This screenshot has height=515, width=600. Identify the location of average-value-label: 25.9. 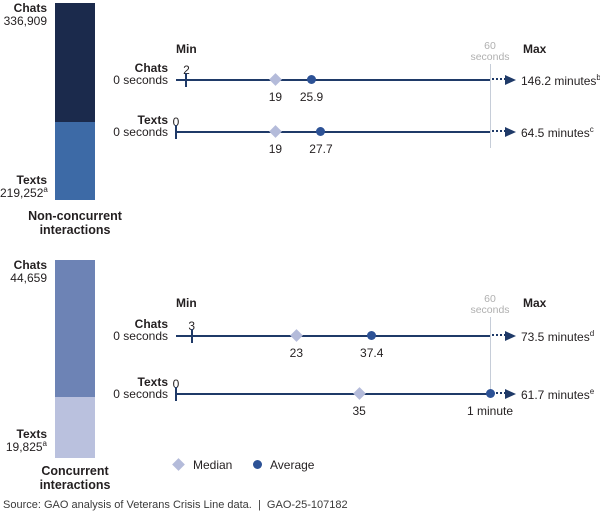
(311, 97).